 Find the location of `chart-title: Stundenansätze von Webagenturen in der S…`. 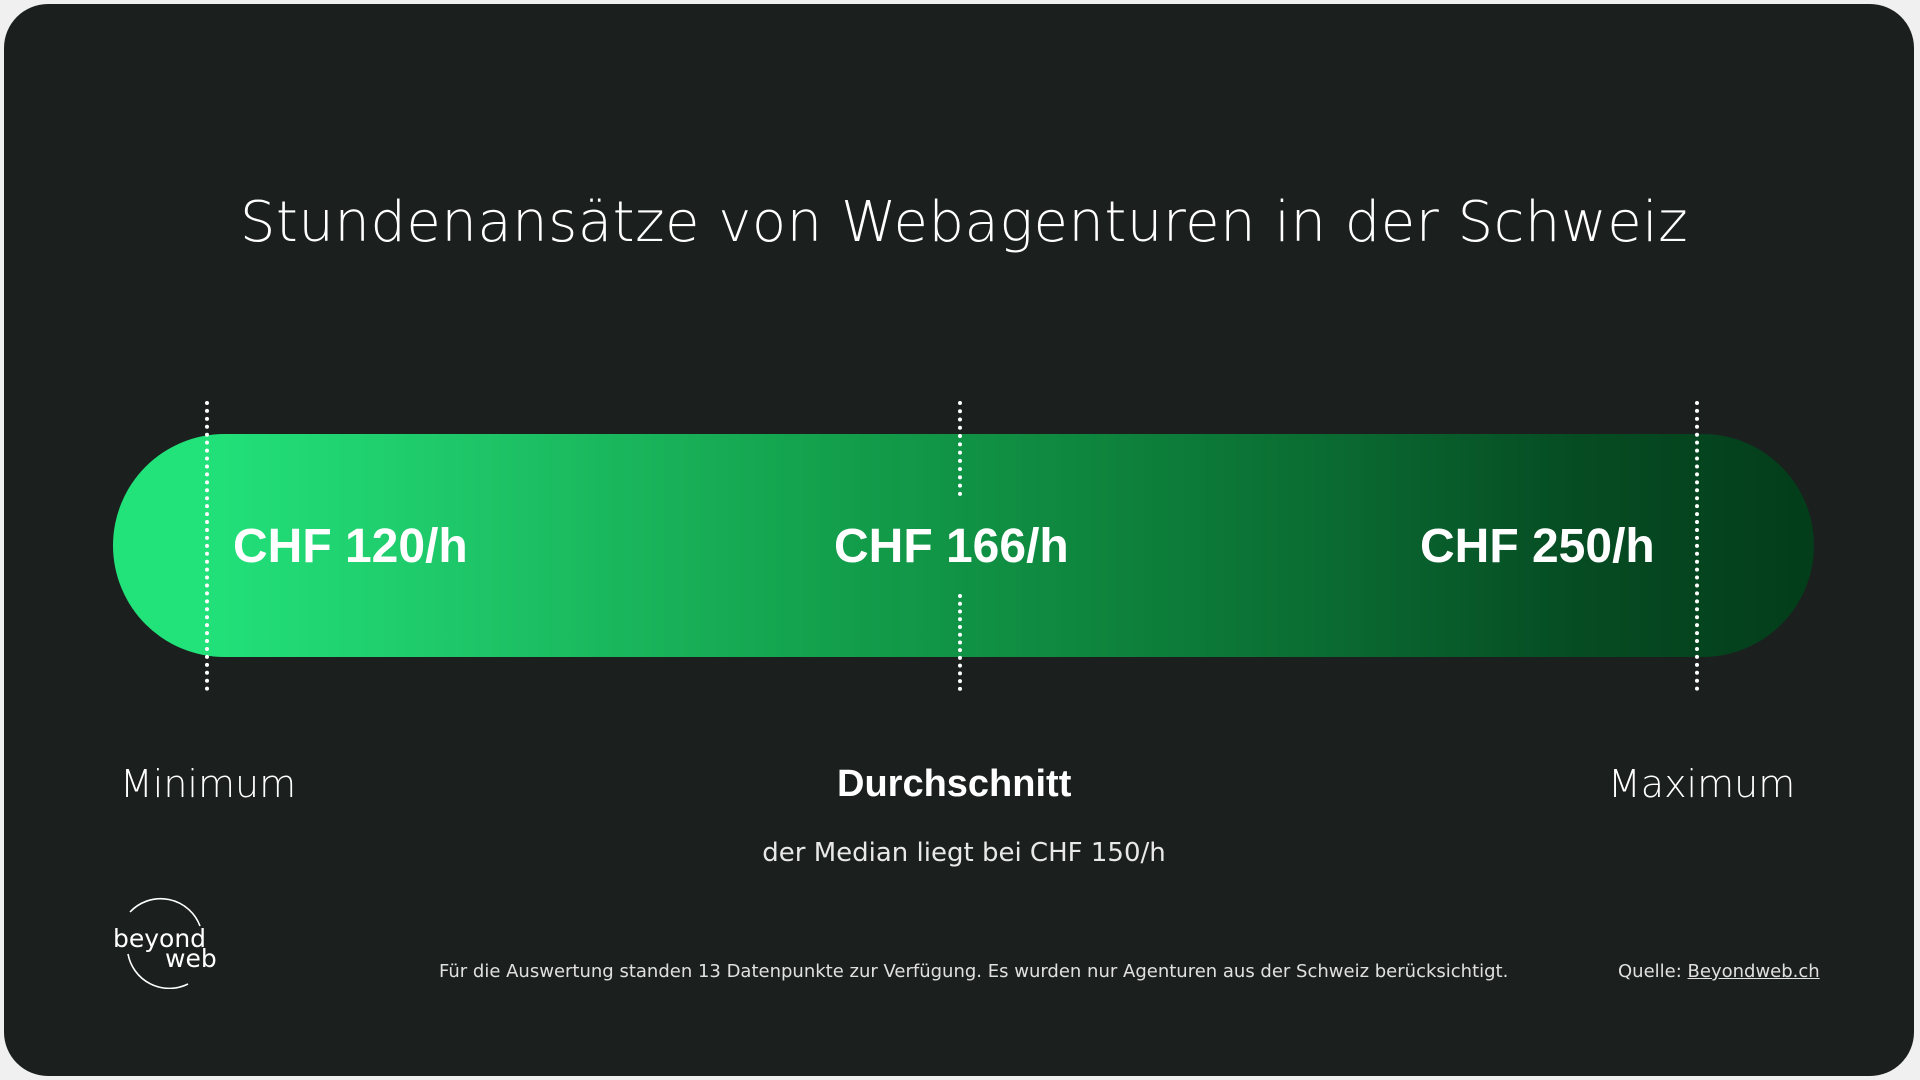

chart-title: Stundenansätze von Webagenturen in der S… is located at coordinates (964, 222).